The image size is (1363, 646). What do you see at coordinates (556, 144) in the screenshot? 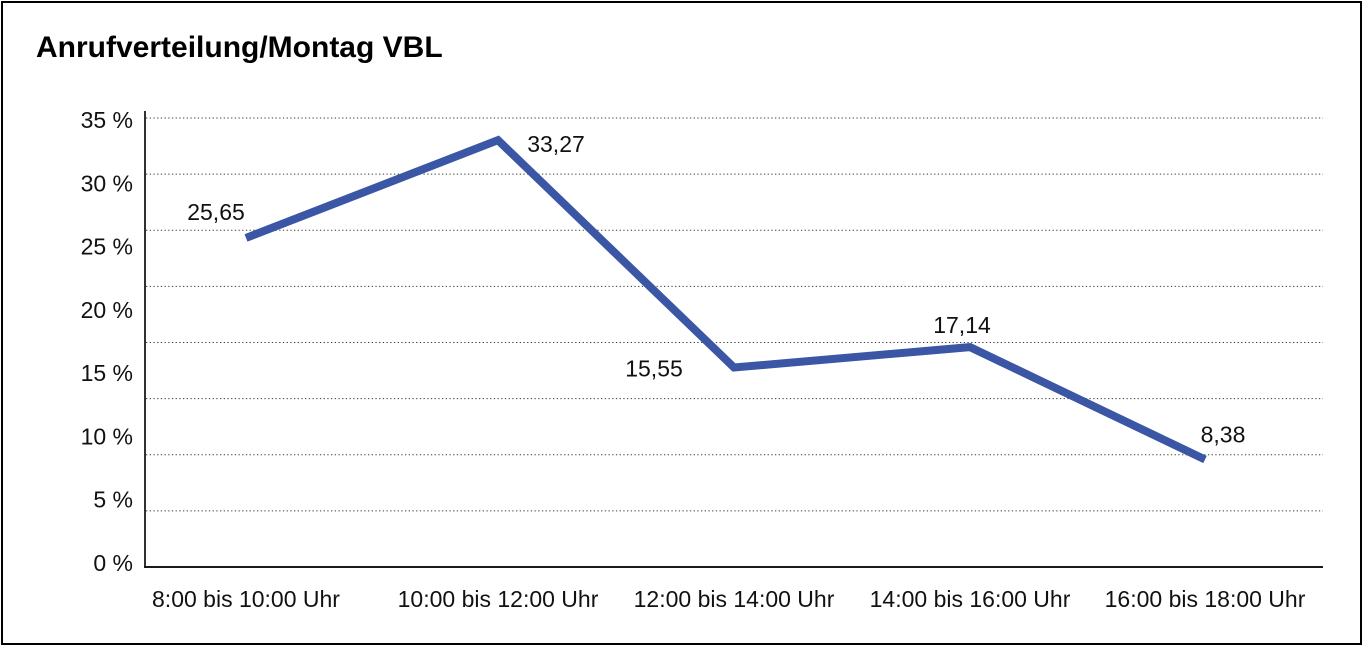
I see `data-value-label: 33,27` at bounding box center [556, 144].